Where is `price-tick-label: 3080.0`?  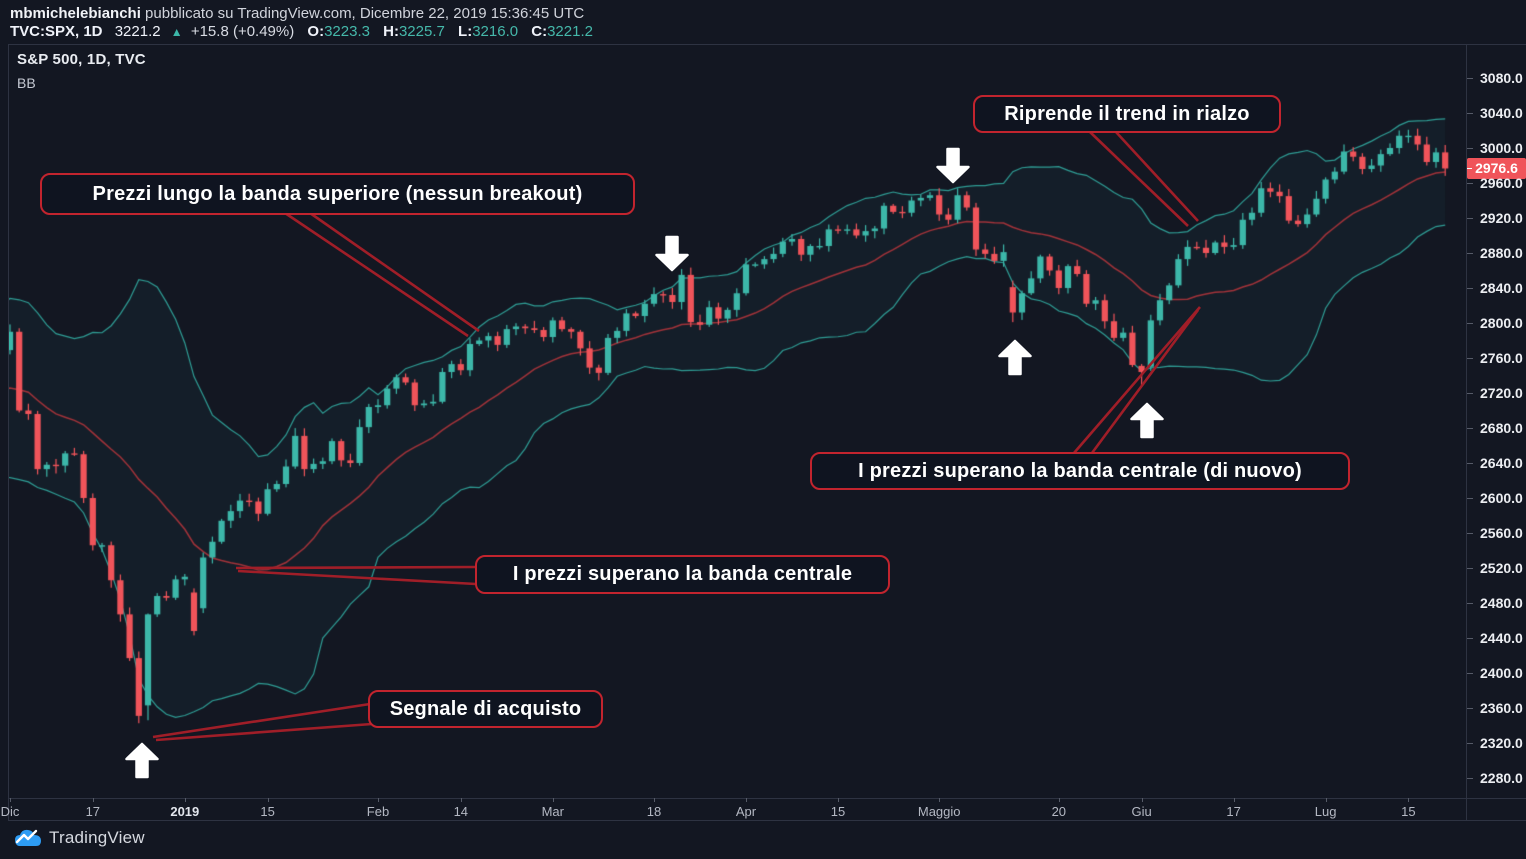 price-tick-label: 3080.0 is located at coordinates (1496, 78).